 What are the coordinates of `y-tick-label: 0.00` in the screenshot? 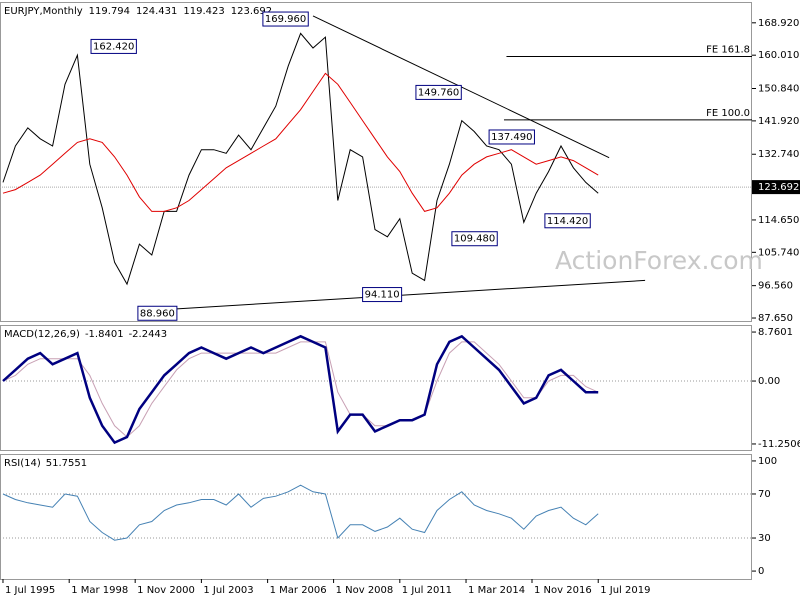 It's located at (769, 381).